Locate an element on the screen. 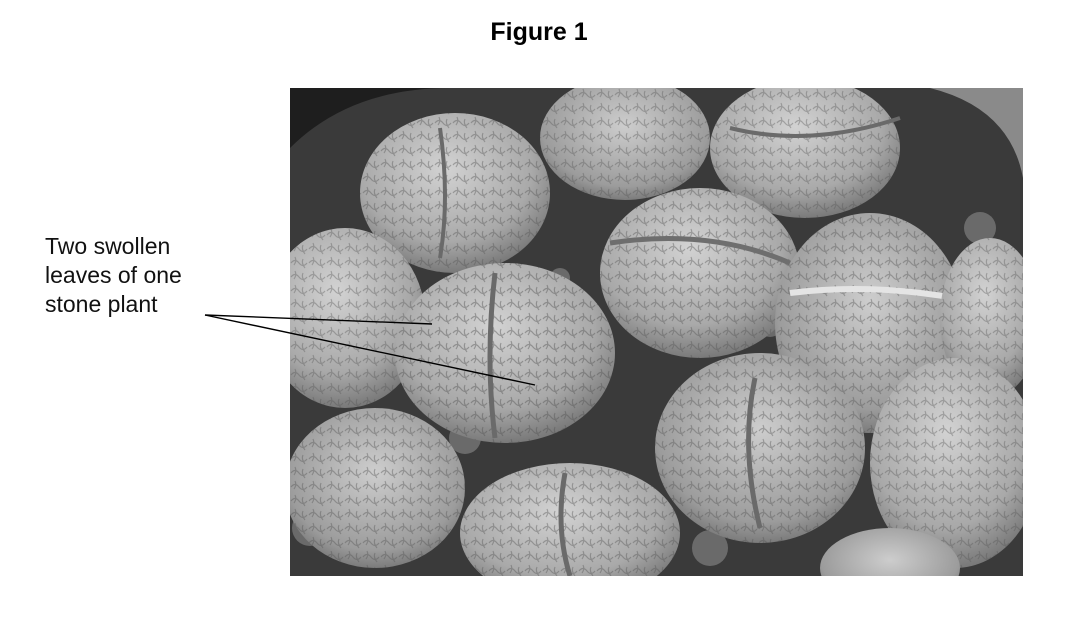  callout-label: Two swollen leaves of one stone plant is located at coordinates (113, 275).